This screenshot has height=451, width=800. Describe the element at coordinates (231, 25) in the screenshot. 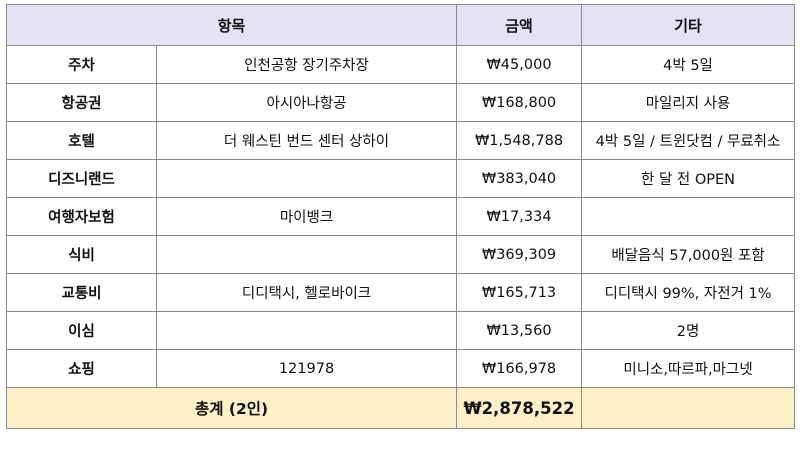

I see `header-item: 항목` at that location.